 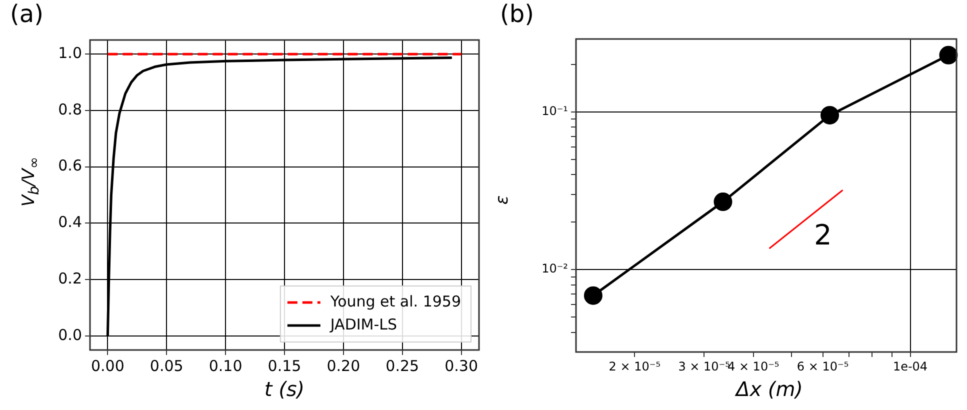 I want to click on y-tick-label: 1.0, so click(x=70, y=53).